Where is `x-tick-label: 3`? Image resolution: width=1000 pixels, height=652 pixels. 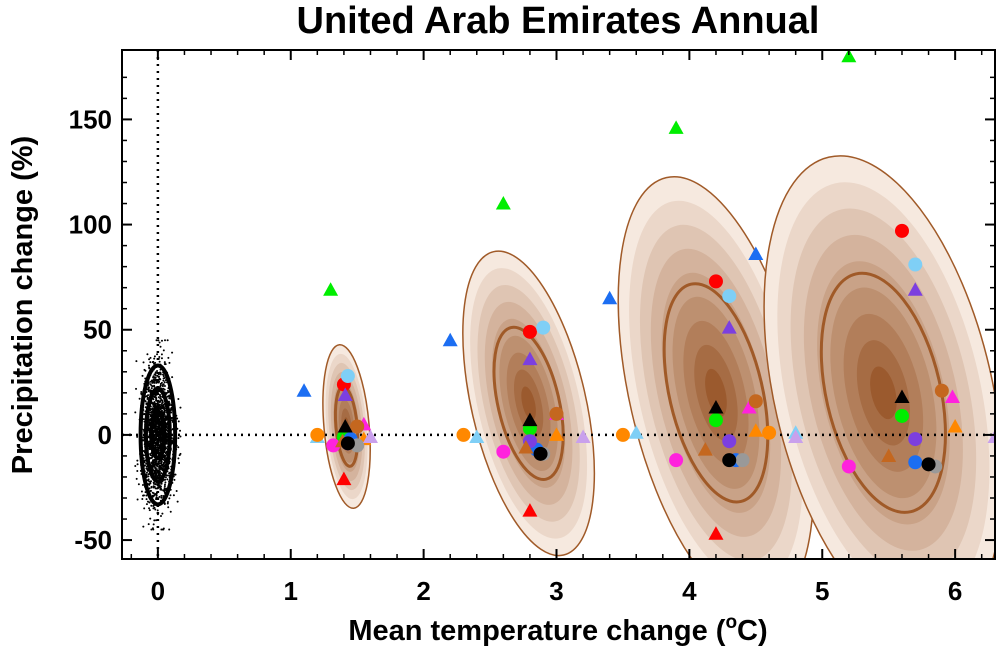
x-tick-label: 3 is located at coordinates (556, 591).